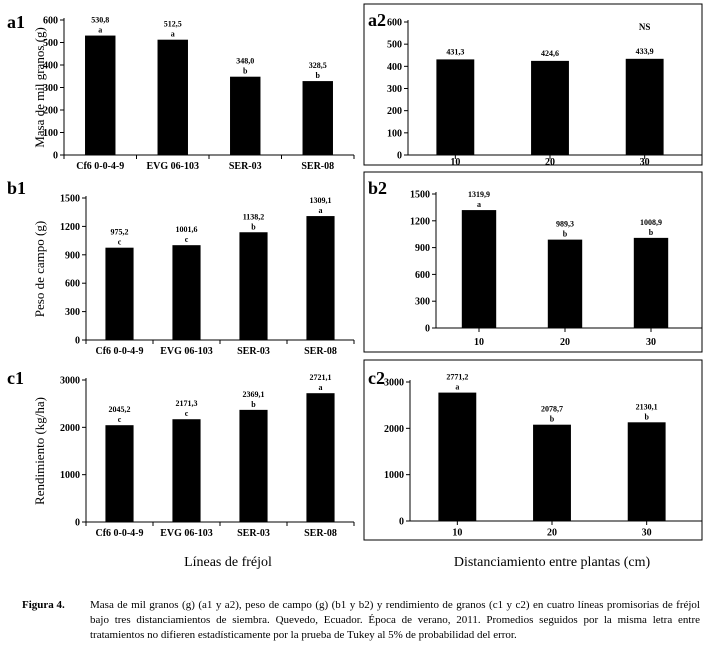 The height and width of the screenshot is (662, 711). What do you see at coordinates (651, 342) in the screenshot?
I see `x-tick-label-b2: 30` at bounding box center [651, 342].